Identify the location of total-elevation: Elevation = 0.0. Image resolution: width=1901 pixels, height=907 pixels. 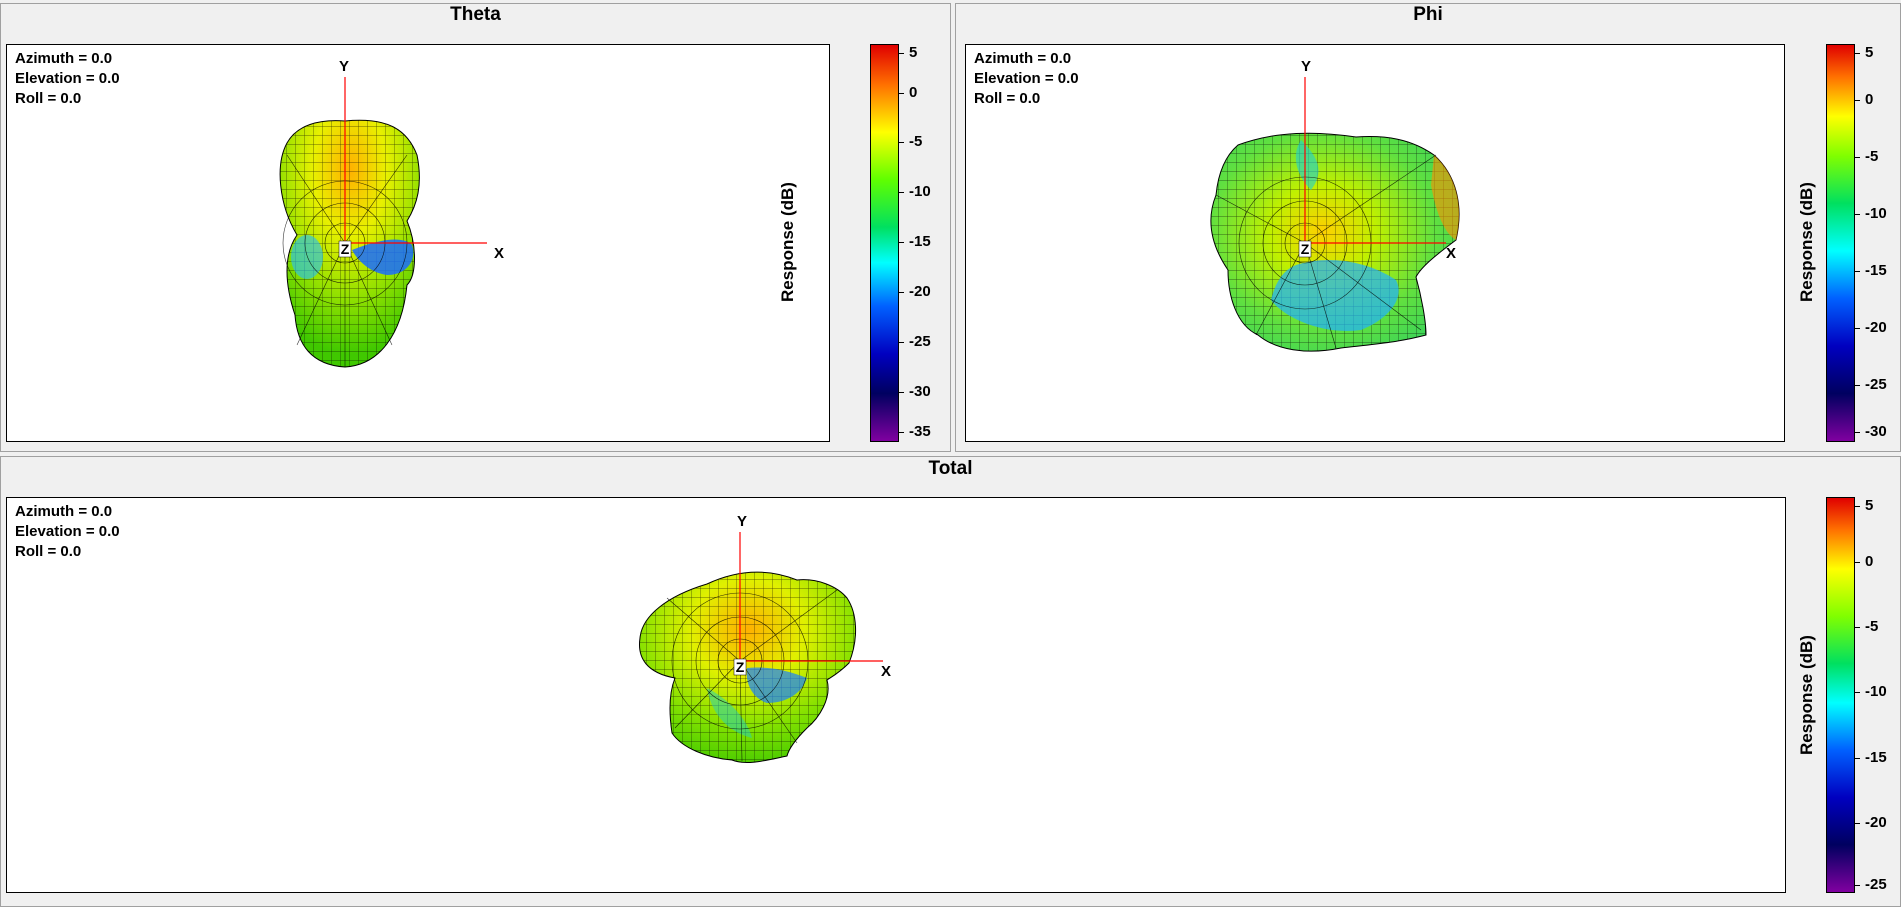
(67, 531).